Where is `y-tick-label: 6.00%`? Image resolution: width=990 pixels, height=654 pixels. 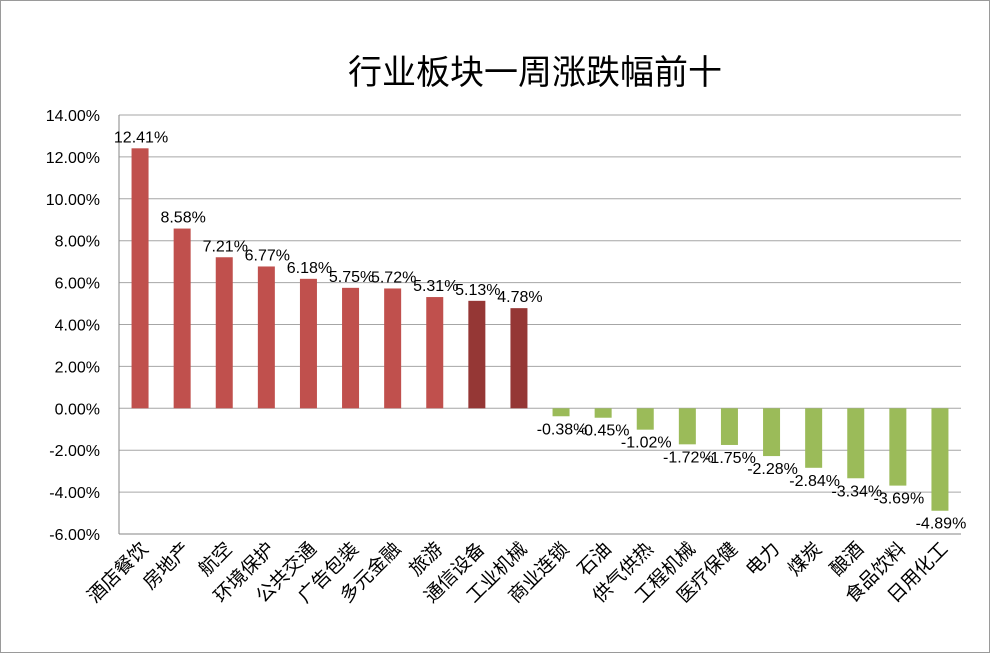
y-tick-label: 6.00% is located at coordinates (77, 284).